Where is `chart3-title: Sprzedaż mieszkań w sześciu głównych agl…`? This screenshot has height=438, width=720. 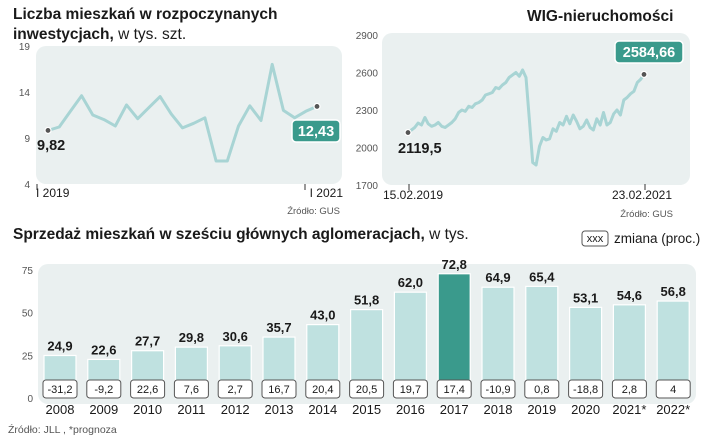 chart3-title: Sprzedaż mieszkań w sześciu głównych agl… is located at coordinates (241, 234).